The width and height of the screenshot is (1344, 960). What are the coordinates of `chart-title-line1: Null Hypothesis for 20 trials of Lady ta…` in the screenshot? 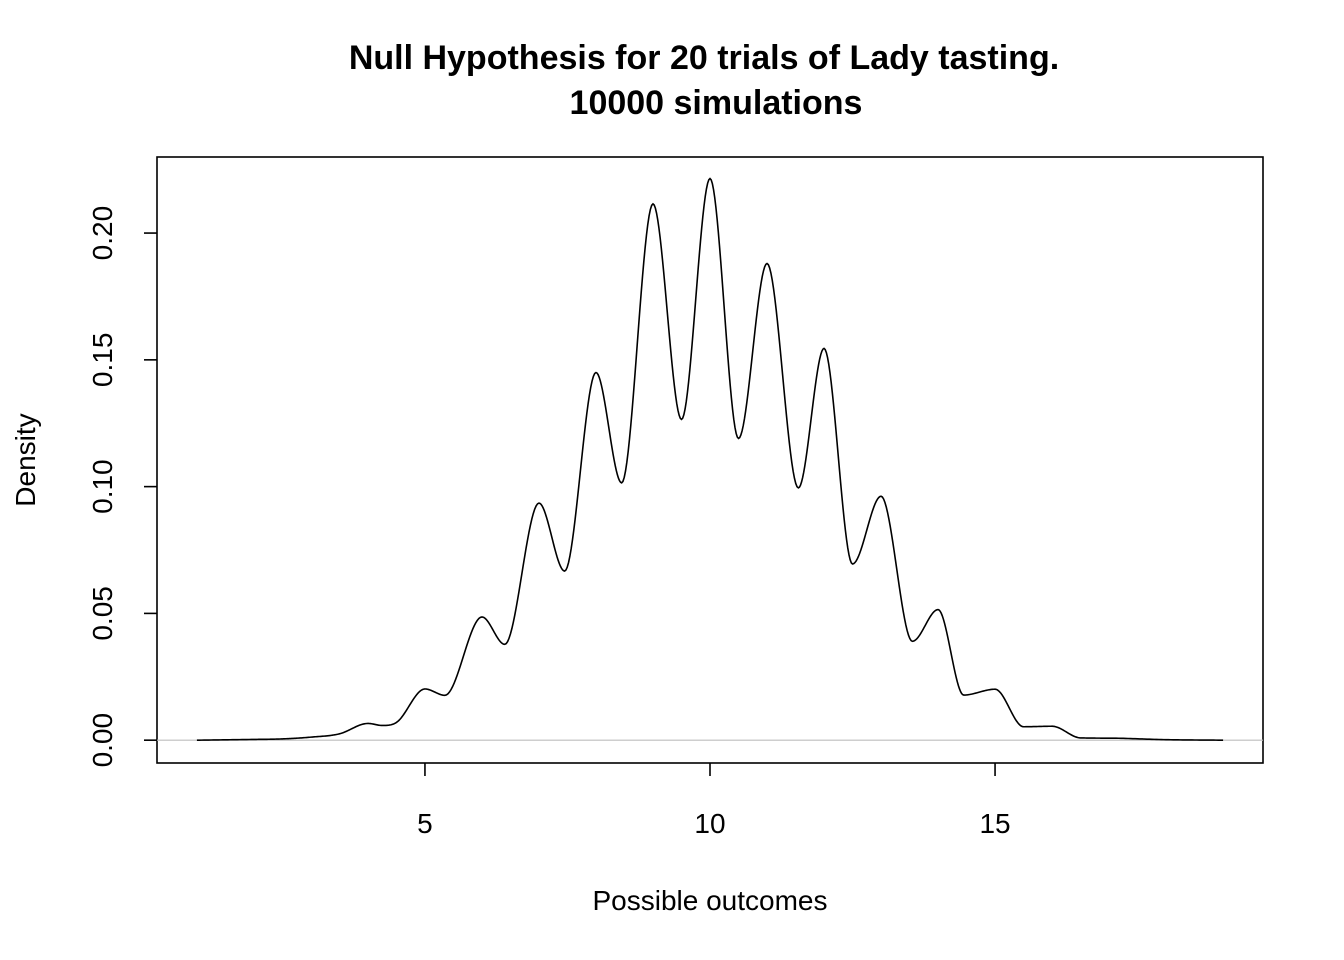 It's located at (704, 58).